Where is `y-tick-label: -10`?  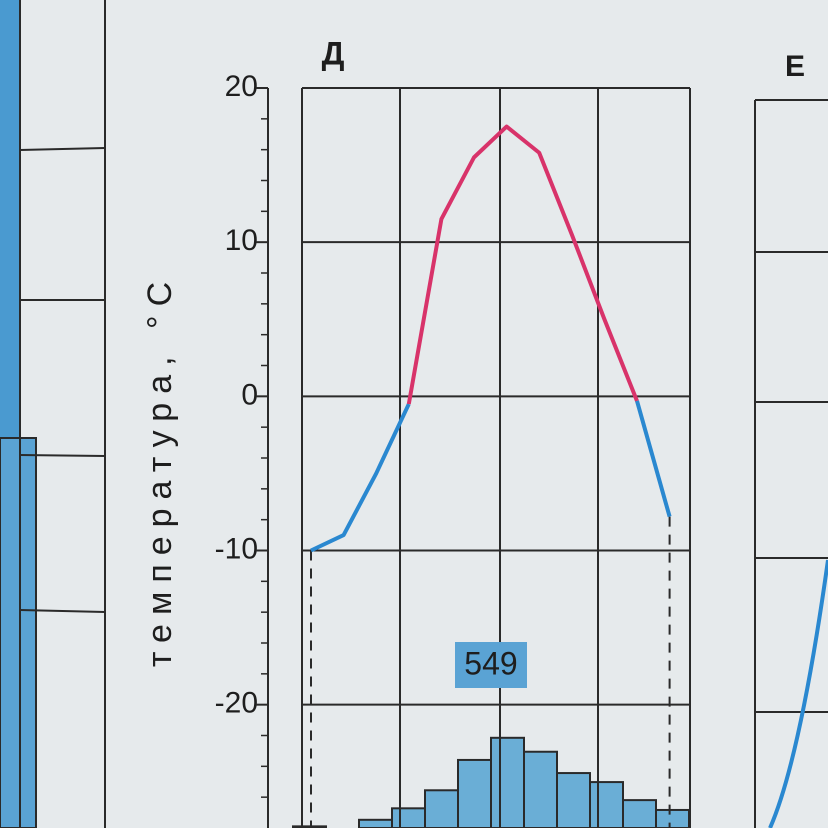
y-tick-label: -10 is located at coordinates (236, 548).